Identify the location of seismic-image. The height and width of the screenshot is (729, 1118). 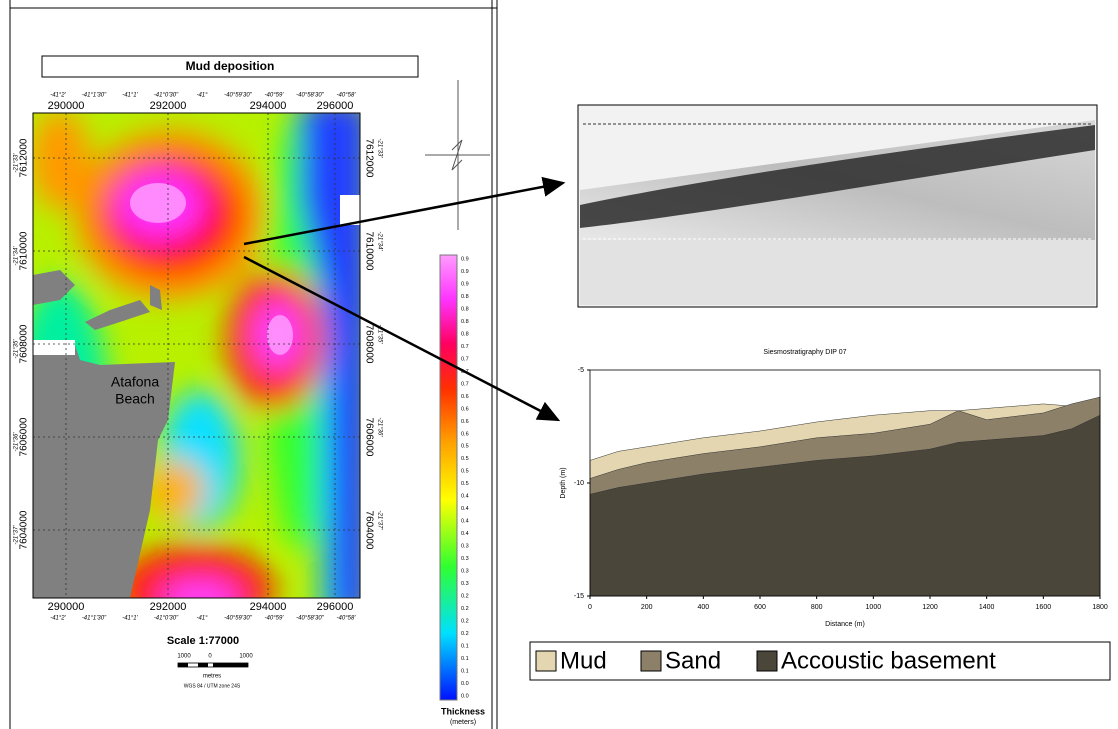
(837, 206).